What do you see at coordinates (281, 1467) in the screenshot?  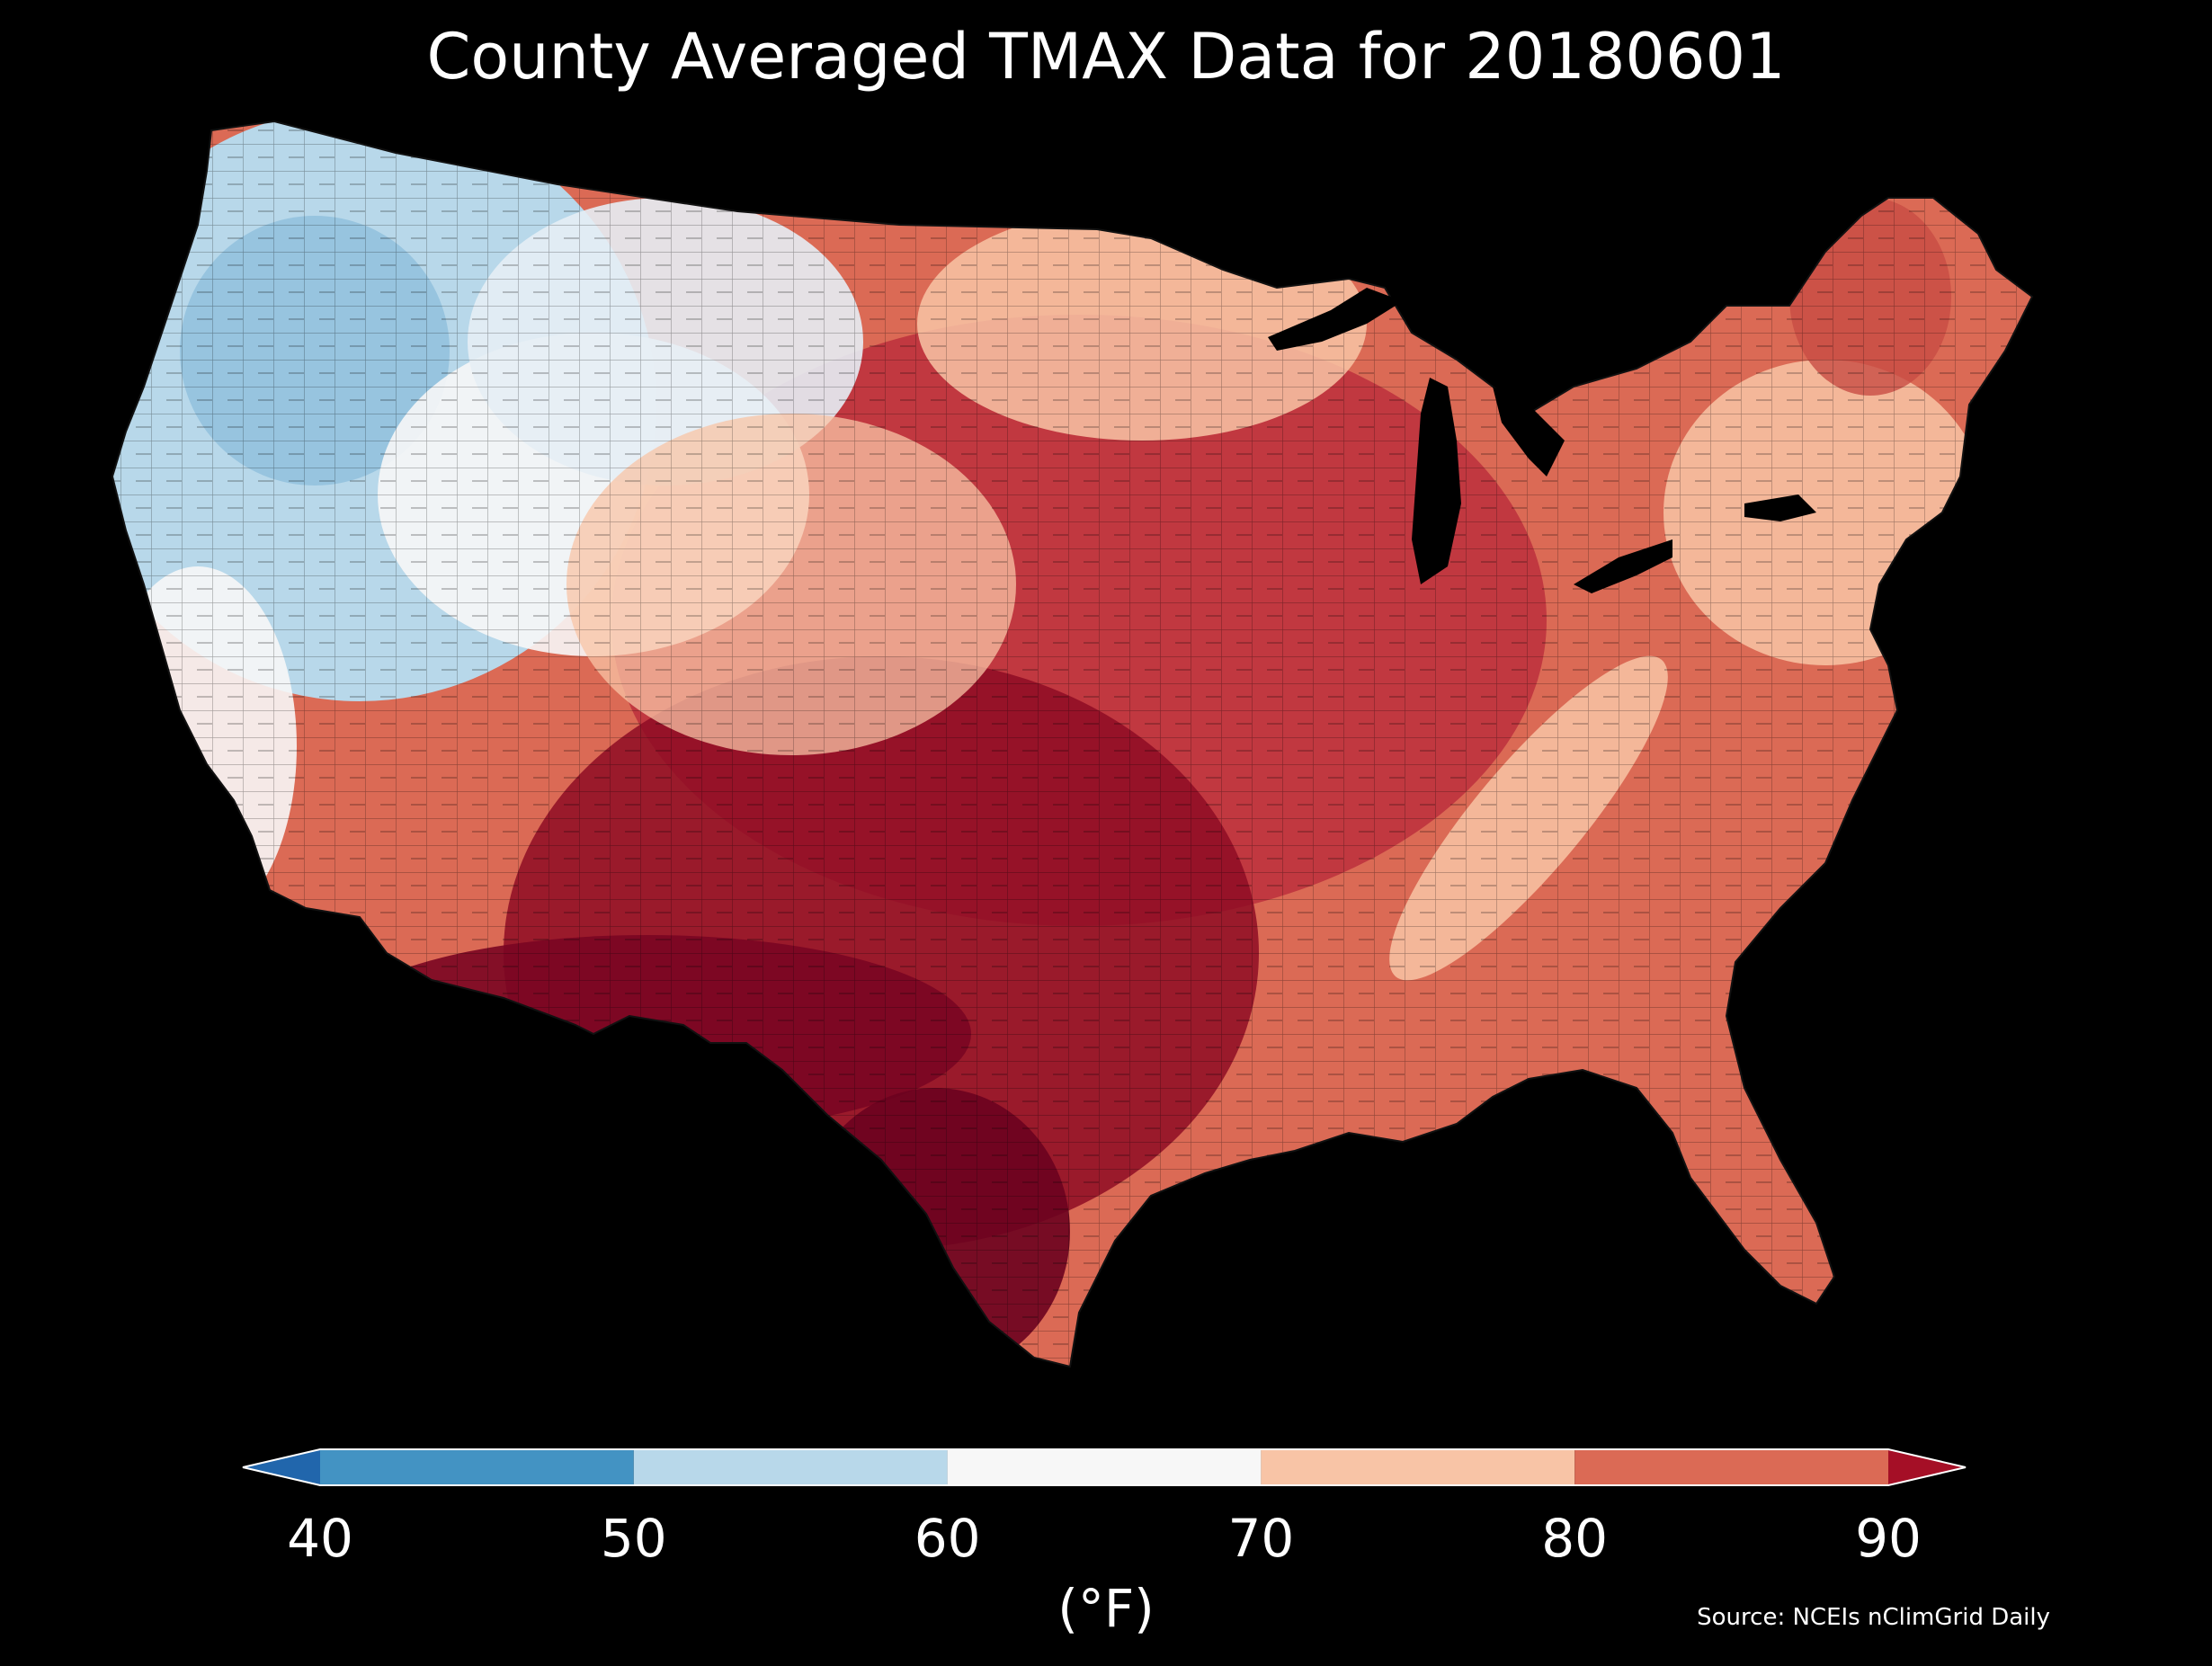 I see `colorbar-extend-low` at bounding box center [281, 1467].